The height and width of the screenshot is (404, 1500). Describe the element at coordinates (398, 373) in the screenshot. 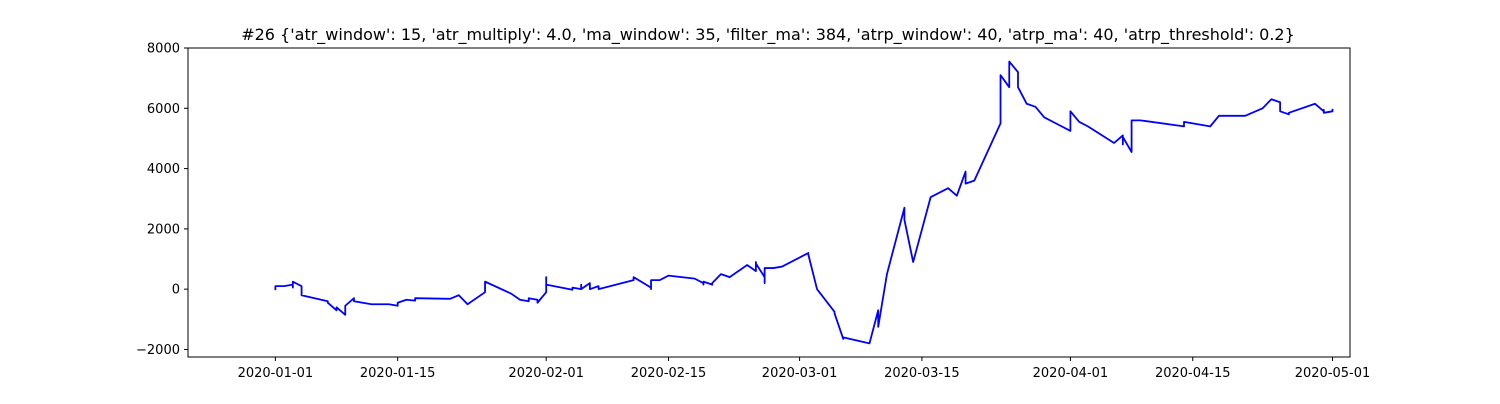

I see `x-tick-label: 2020-01-15` at that location.